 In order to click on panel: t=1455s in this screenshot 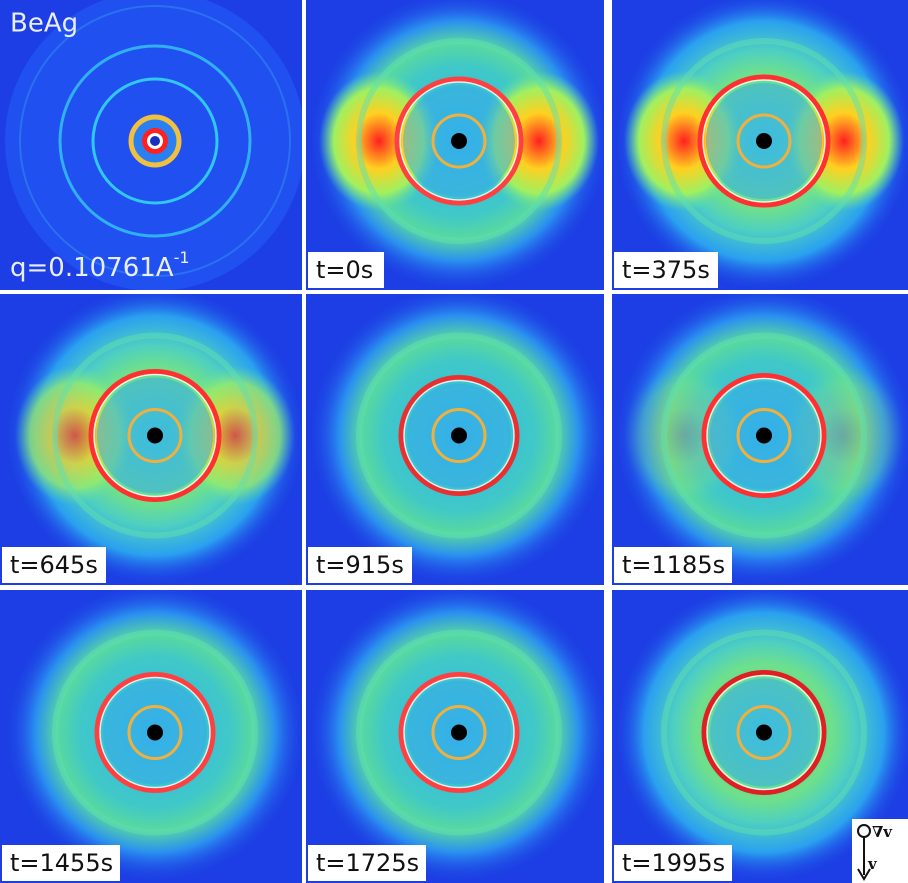, I will do `click(151, 736)`.